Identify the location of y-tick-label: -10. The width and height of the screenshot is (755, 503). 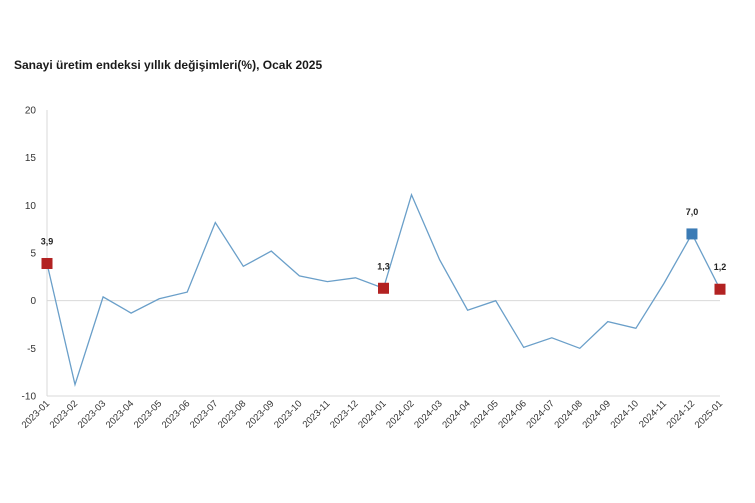
(29, 397).